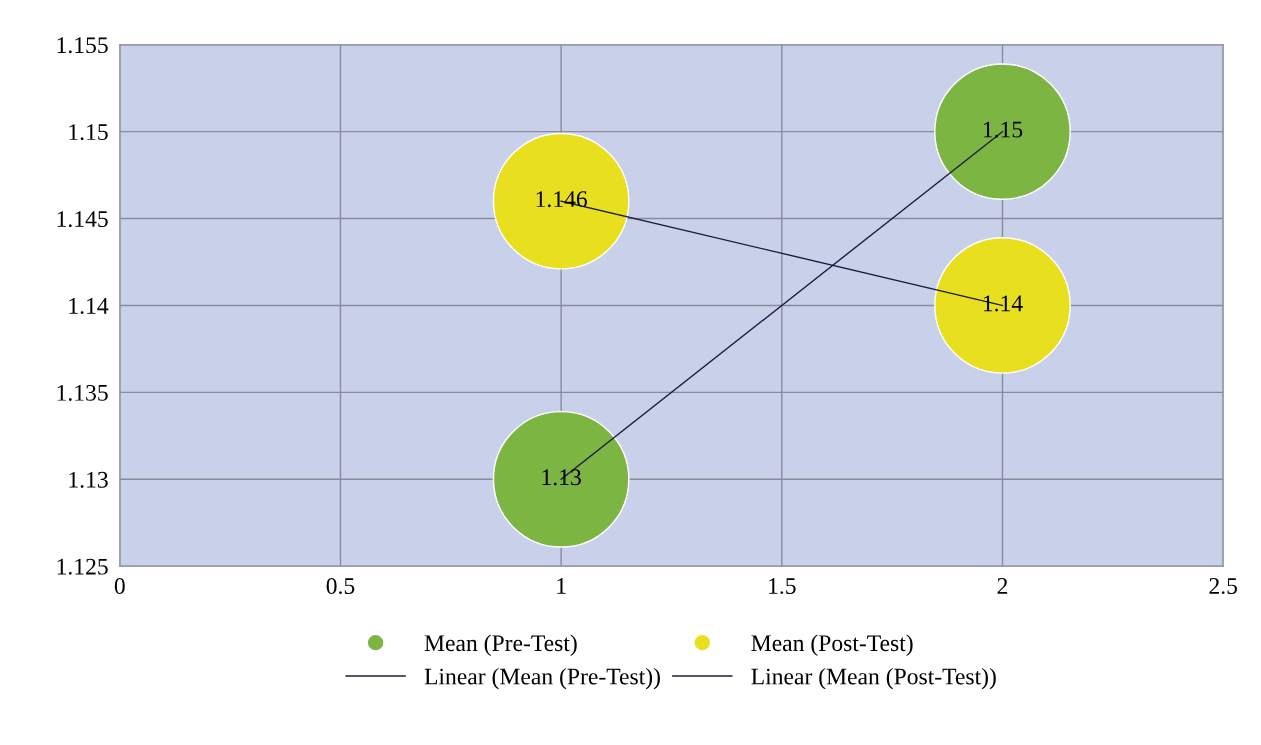 This screenshot has height=745, width=1261. Describe the element at coordinates (561, 477) in the screenshot. I see `data-label: 1.13` at that location.